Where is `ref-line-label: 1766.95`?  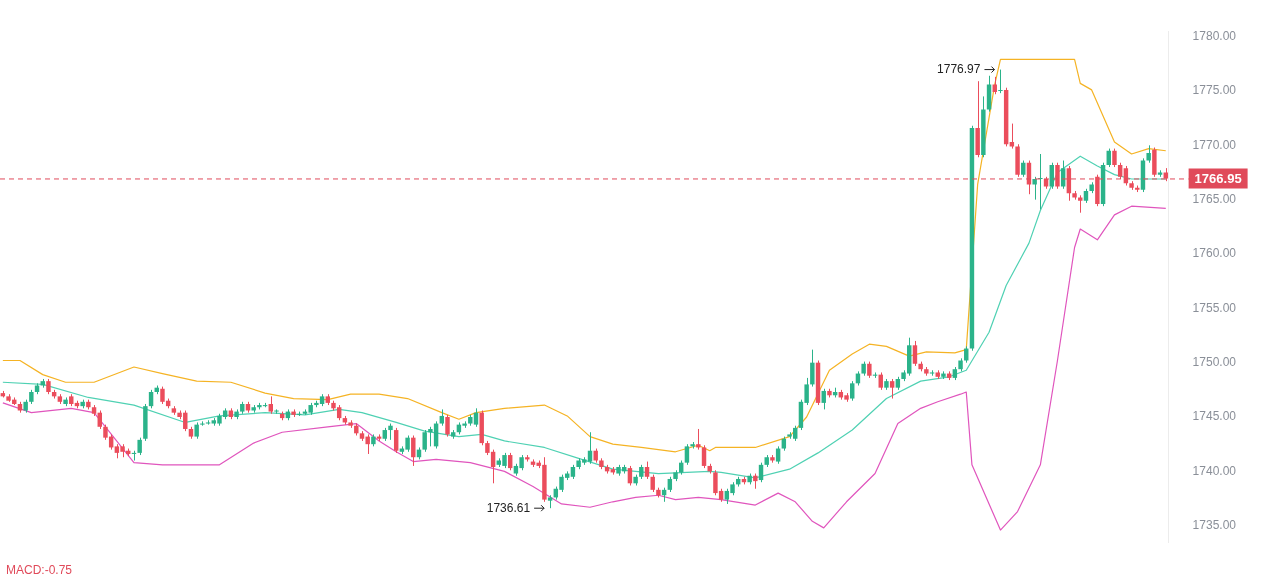 ref-line-label: 1766.95 is located at coordinates (1218, 179).